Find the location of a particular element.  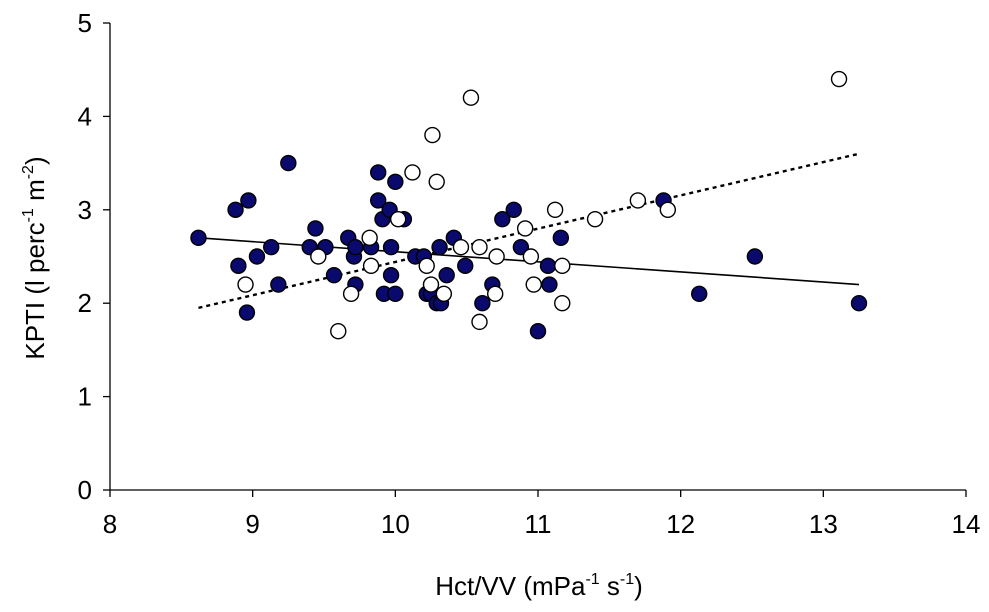

x-tick-label: 14 is located at coordinates (966, 524).